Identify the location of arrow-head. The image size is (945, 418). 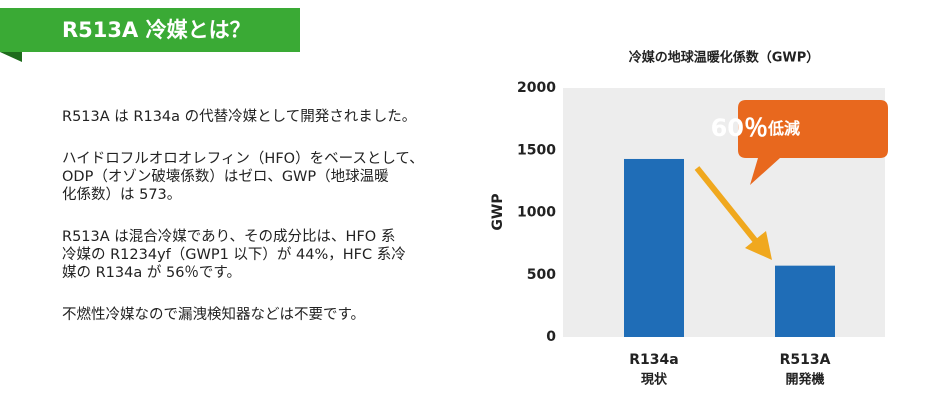
(758, 245).